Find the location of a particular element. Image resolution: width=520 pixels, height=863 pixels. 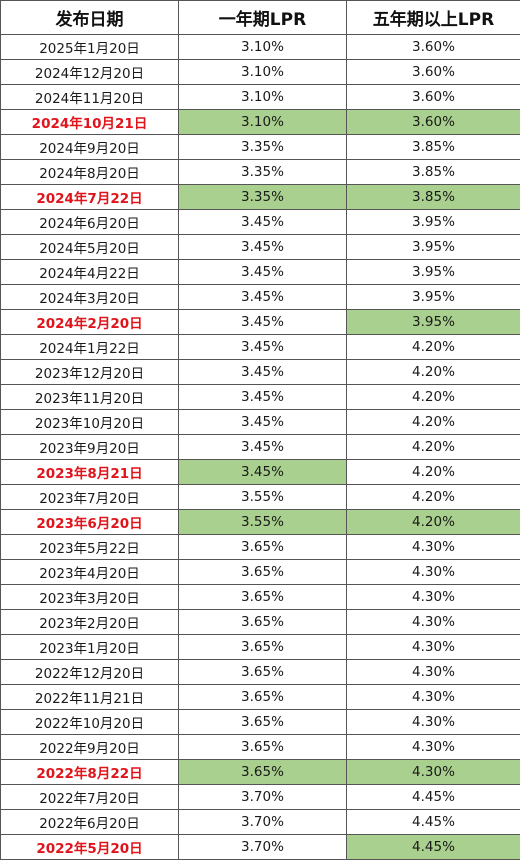

date-cell: 2024年1月22日 is located at coordinates (89, 347).